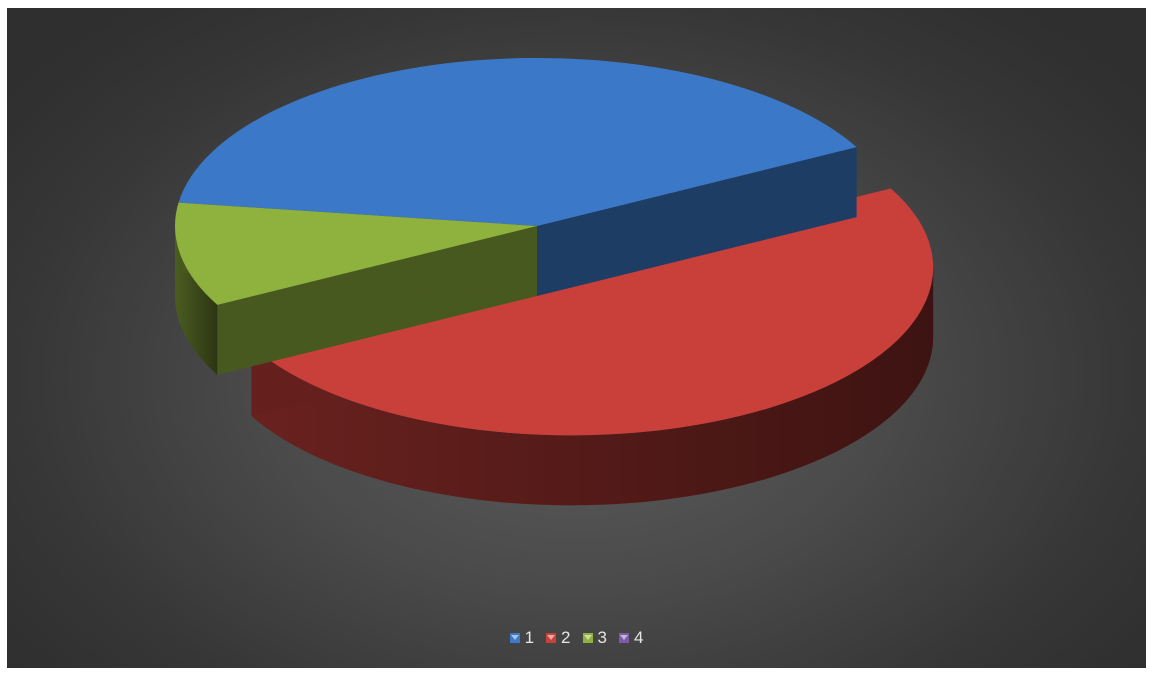 Image resolution: width=1149 pixels, height=675 pixels. Describe the element at coordinates (638, 637) in the screenshot. I see `legend-label-4: 4` at that location.